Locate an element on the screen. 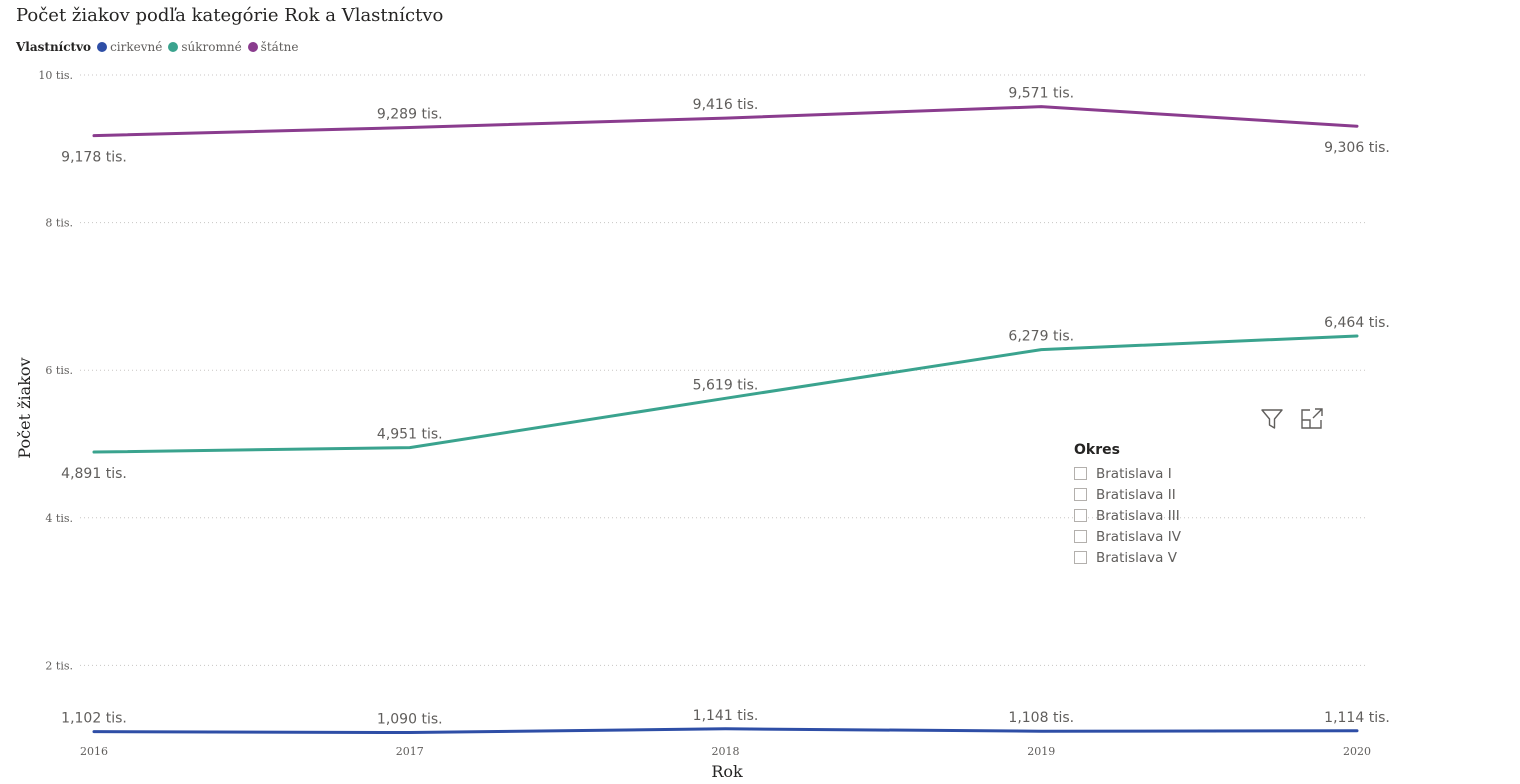 The width and height of the screenshot is (1520, 784). x-tick-label: 2018 is located at coordinates (726, 751).